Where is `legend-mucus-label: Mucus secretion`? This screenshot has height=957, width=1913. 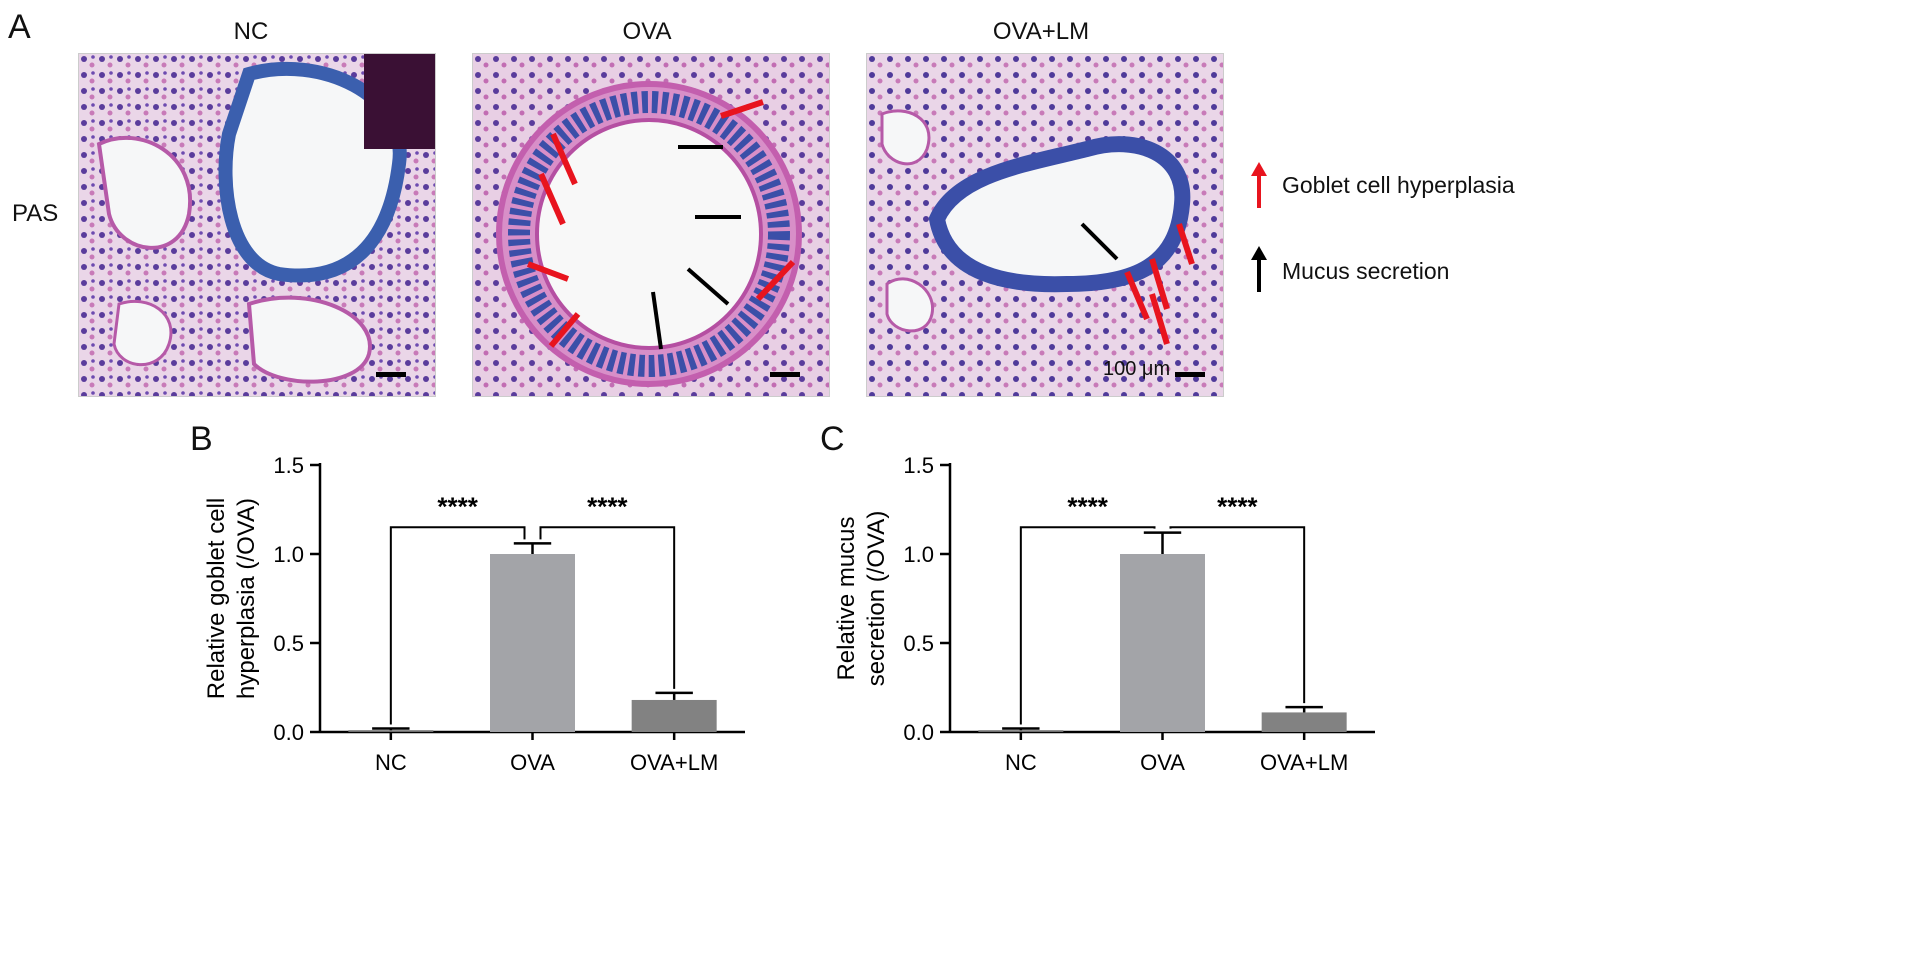
legend-mucus-label: Mucus secretion is located at coordinates (1366, 271).